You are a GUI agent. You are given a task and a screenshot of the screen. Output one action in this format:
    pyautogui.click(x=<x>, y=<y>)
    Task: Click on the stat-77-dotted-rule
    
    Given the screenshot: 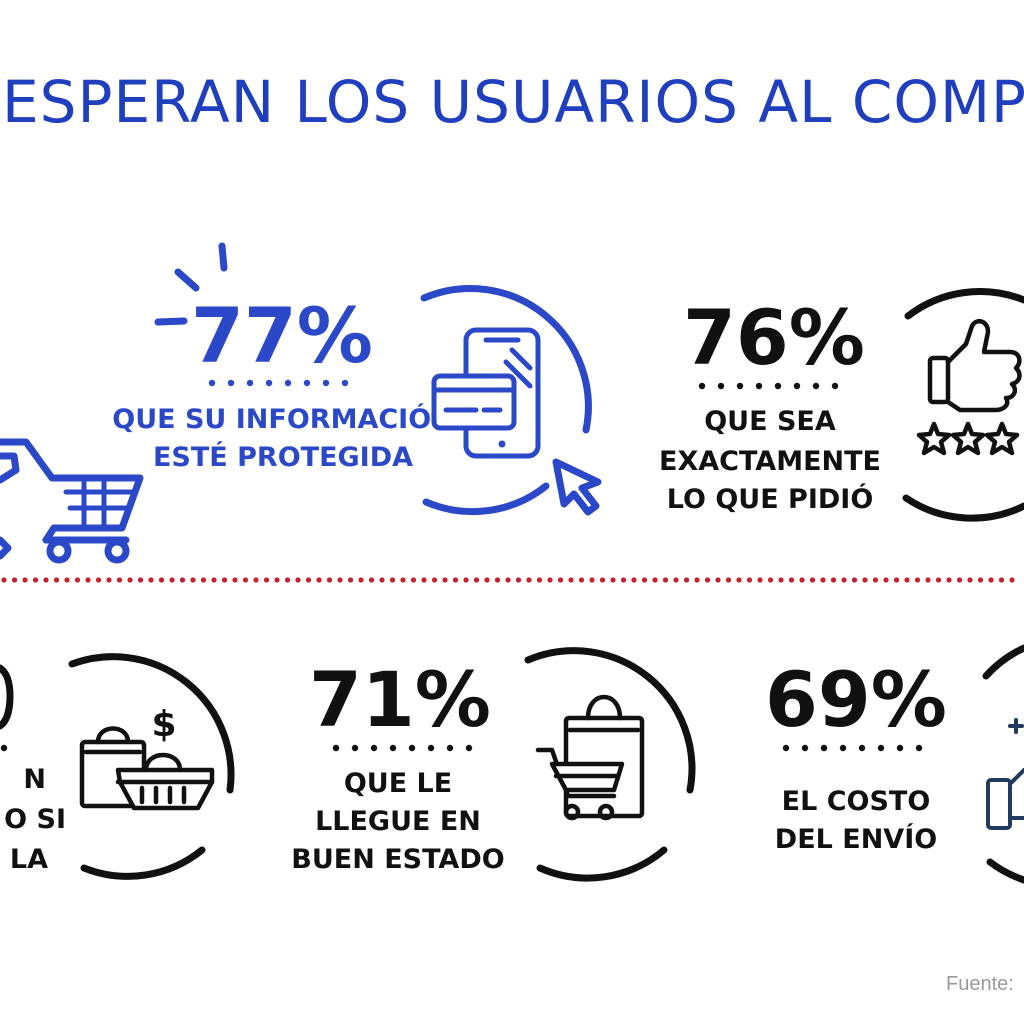 What is the action you would take?
    pyautogui.click(x=278, y=383)
    